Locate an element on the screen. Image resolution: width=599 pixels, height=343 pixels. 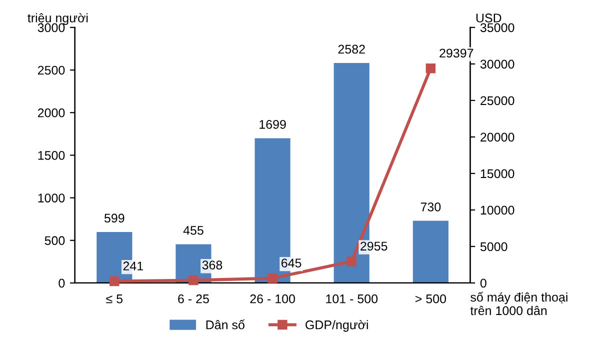
y2-tick-label: 5000 is located at coordinates (494, 247).